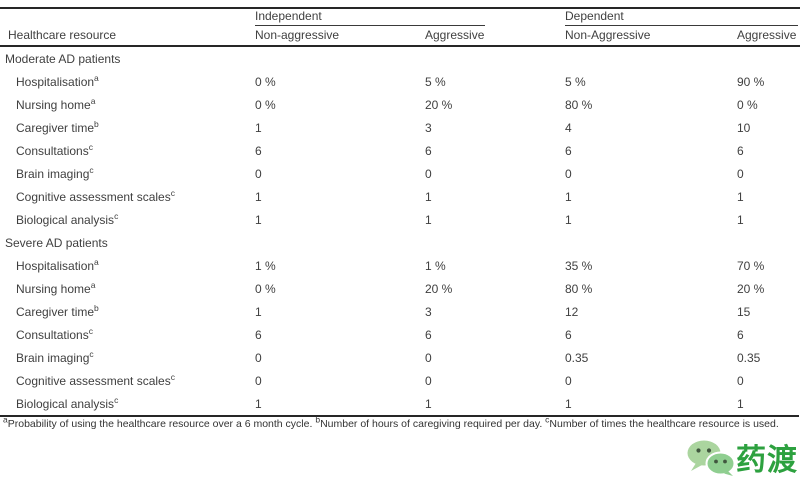 This screenshot has width=800, height=483. Describe the element at coordinates (572, 311) in the screenshot. I see `value-cell: 12` at that location.